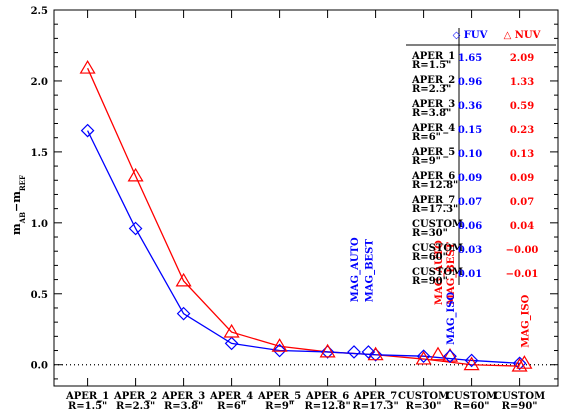 The width and height of the screenshot is (564, 411). Describe the element at coordinates (39, 366) in the screenshot. I see `y-tick-label: 0.0` at that location.